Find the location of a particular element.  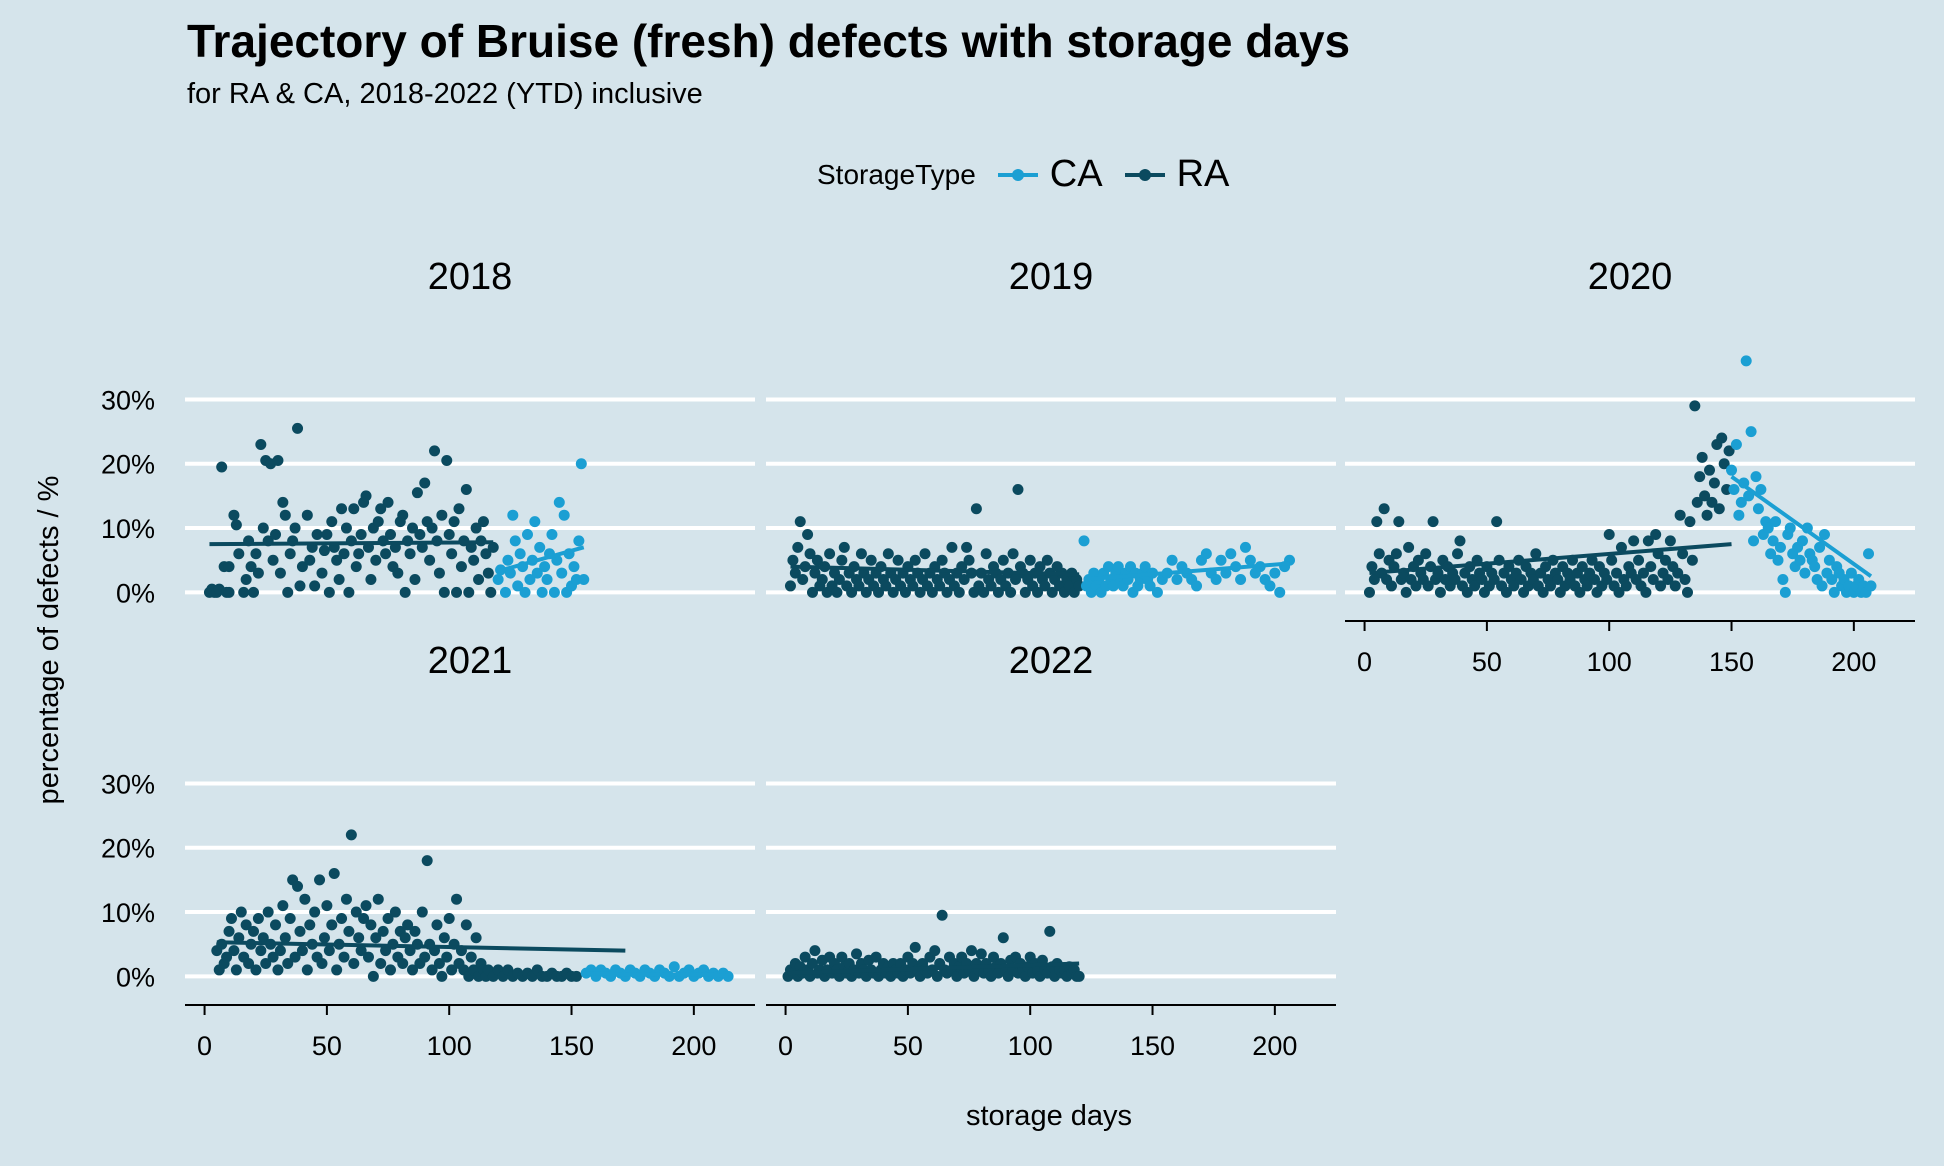

legend-label-ca: CA is located at coordinates (1076, 174).